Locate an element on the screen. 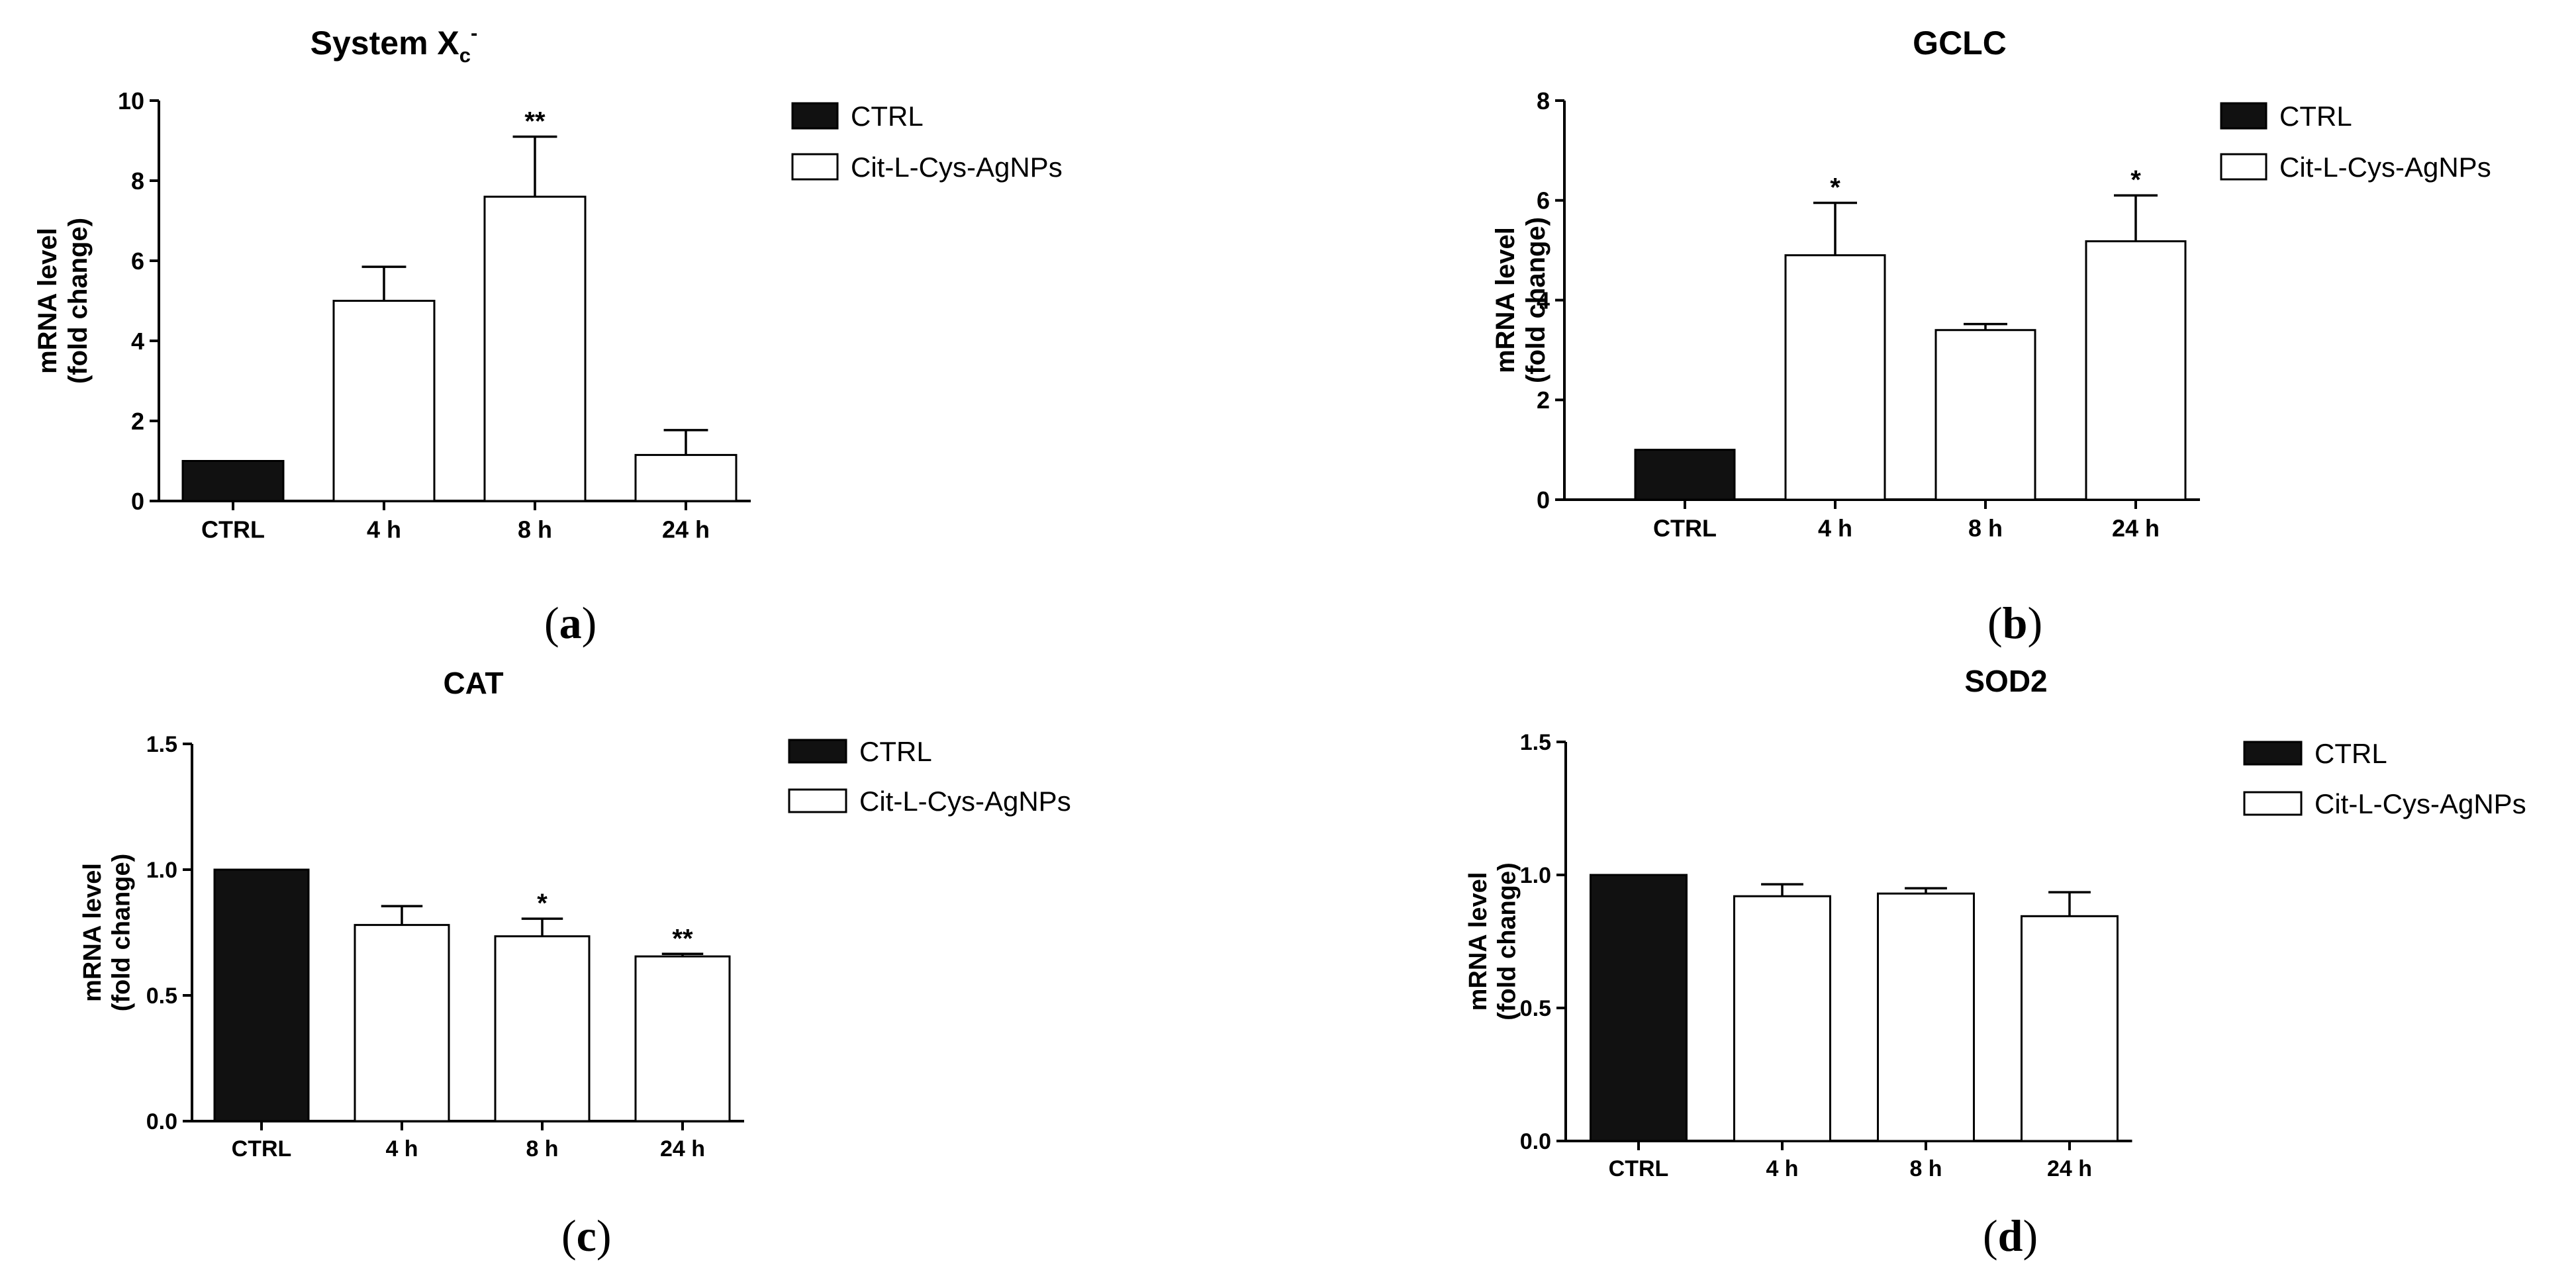  panel-label-a: (a) is located at coordinates (570, 623).